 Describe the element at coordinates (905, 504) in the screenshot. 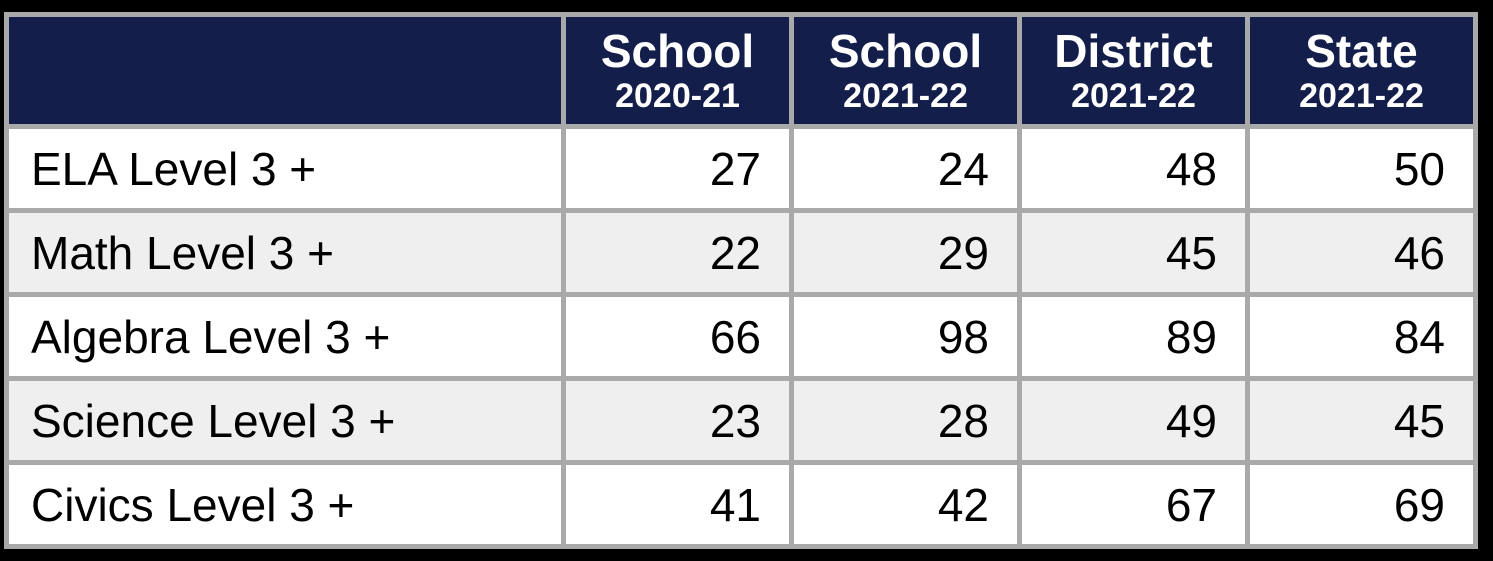

I see `data-cell: 42` at that location.